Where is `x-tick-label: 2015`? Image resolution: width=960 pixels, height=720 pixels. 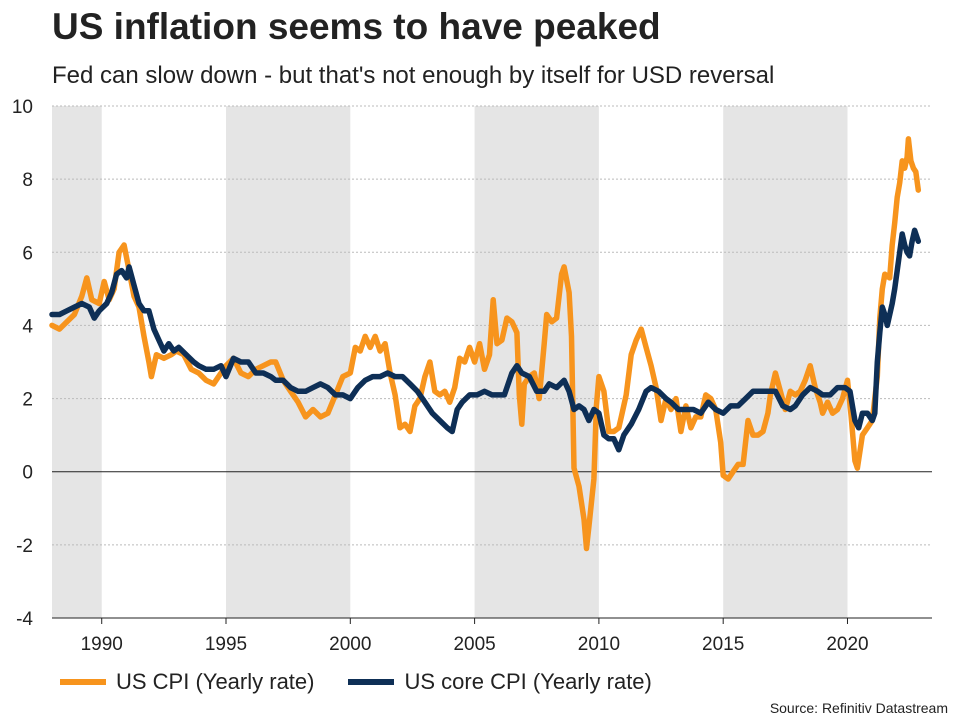
x-tick-label: 2015 is located at coordinates (723, 644).